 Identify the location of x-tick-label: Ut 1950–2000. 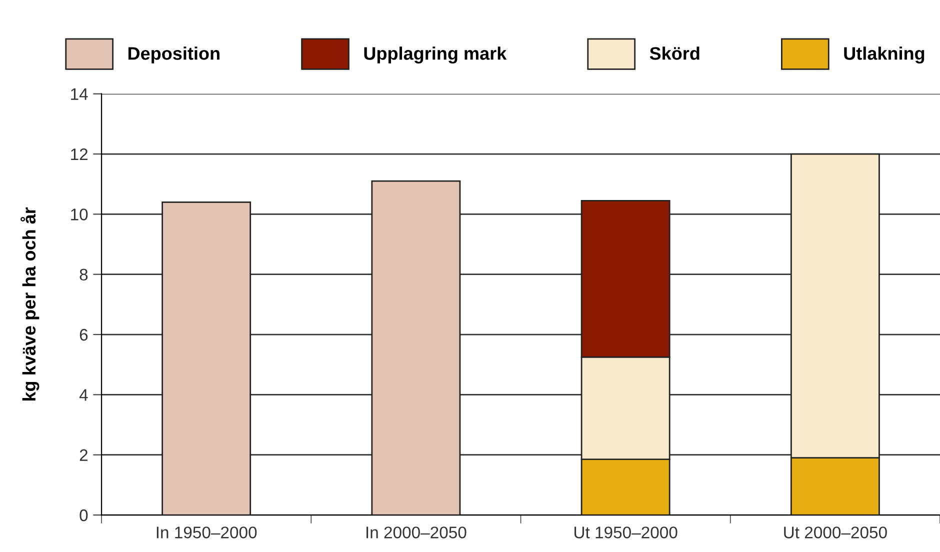
(626, 532).